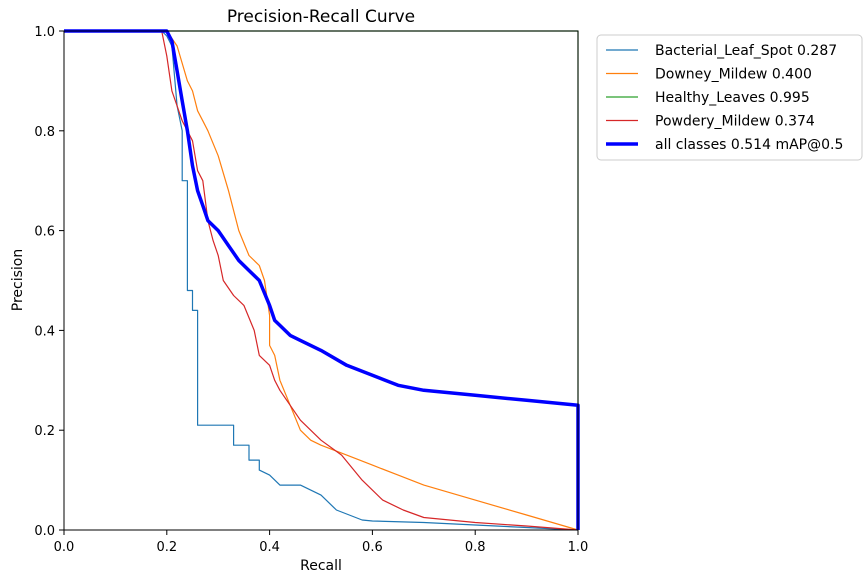  Describe the element at coordinates (269, 547) in the screenshot. I see `x-tick-label: 0.4` at that location.